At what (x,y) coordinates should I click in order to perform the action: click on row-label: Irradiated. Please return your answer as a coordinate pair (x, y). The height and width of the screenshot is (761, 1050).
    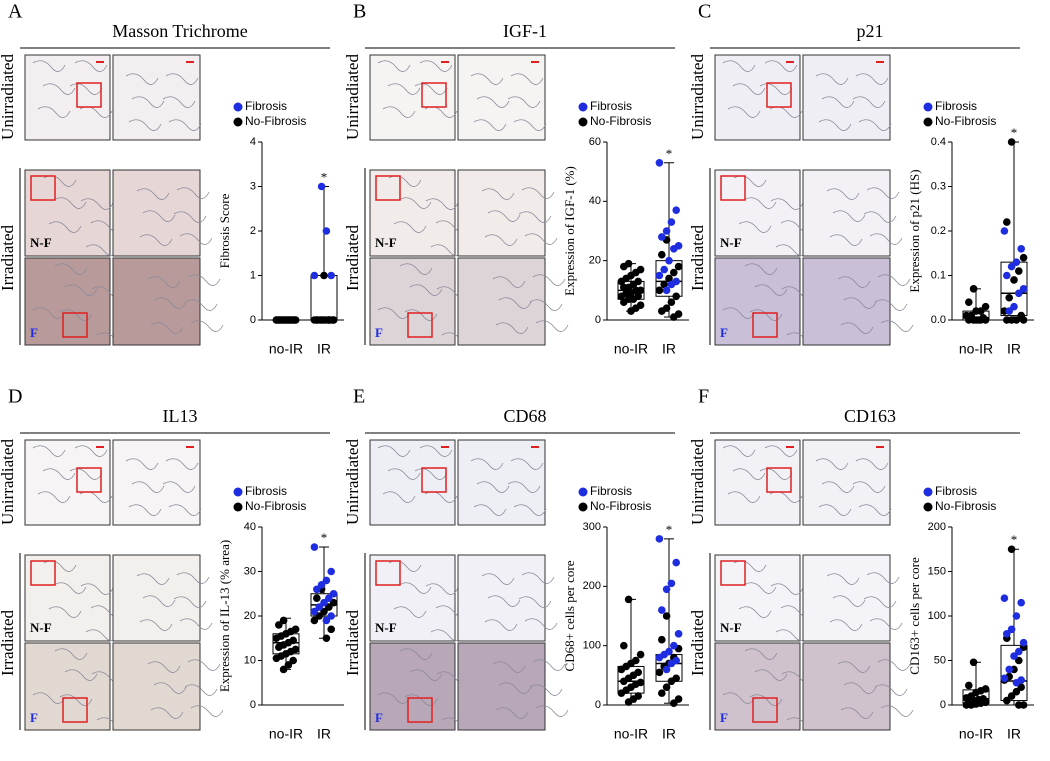
    Looking at the image, I should click on (697, 257).